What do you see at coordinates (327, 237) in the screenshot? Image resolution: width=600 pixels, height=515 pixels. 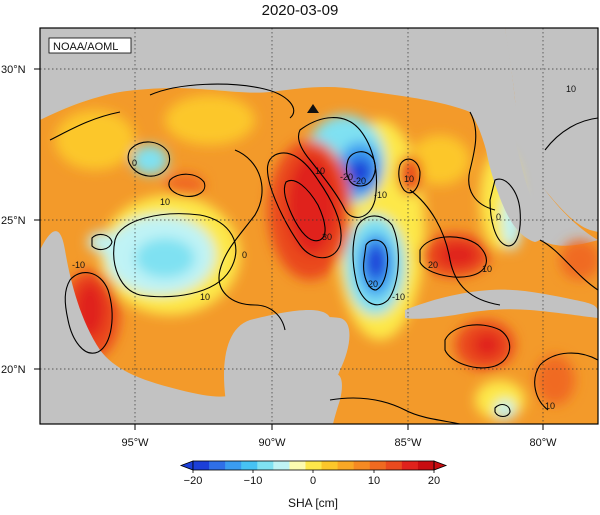 I see `contour-label: 30` at bounding box center [327, 237].